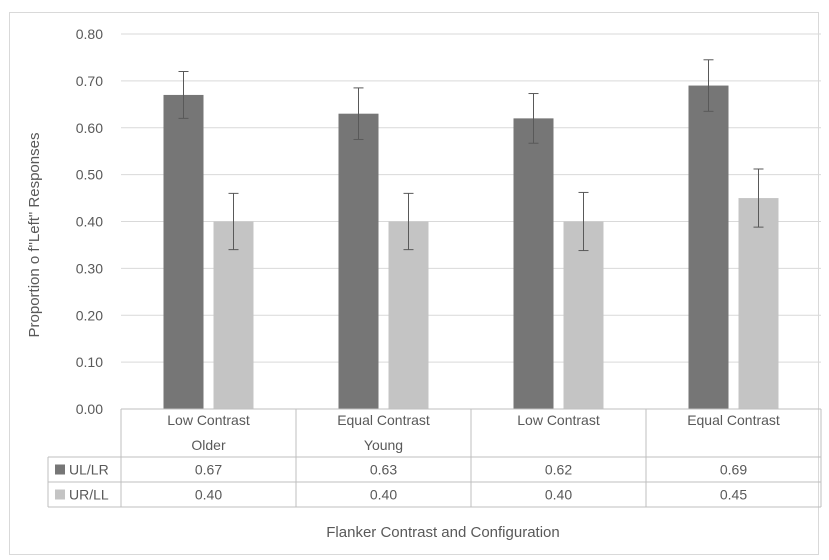  What do you see at coordinates (383, 470) in the screenshot?
I see `table-value: 0.63` at bounding box center [383, 470].